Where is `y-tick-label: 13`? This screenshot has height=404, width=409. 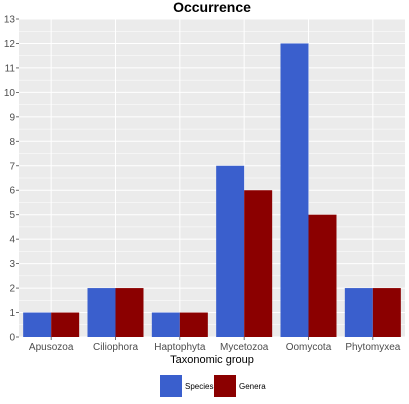
y-tick-label: 13 is located at coordinates (10, 20).